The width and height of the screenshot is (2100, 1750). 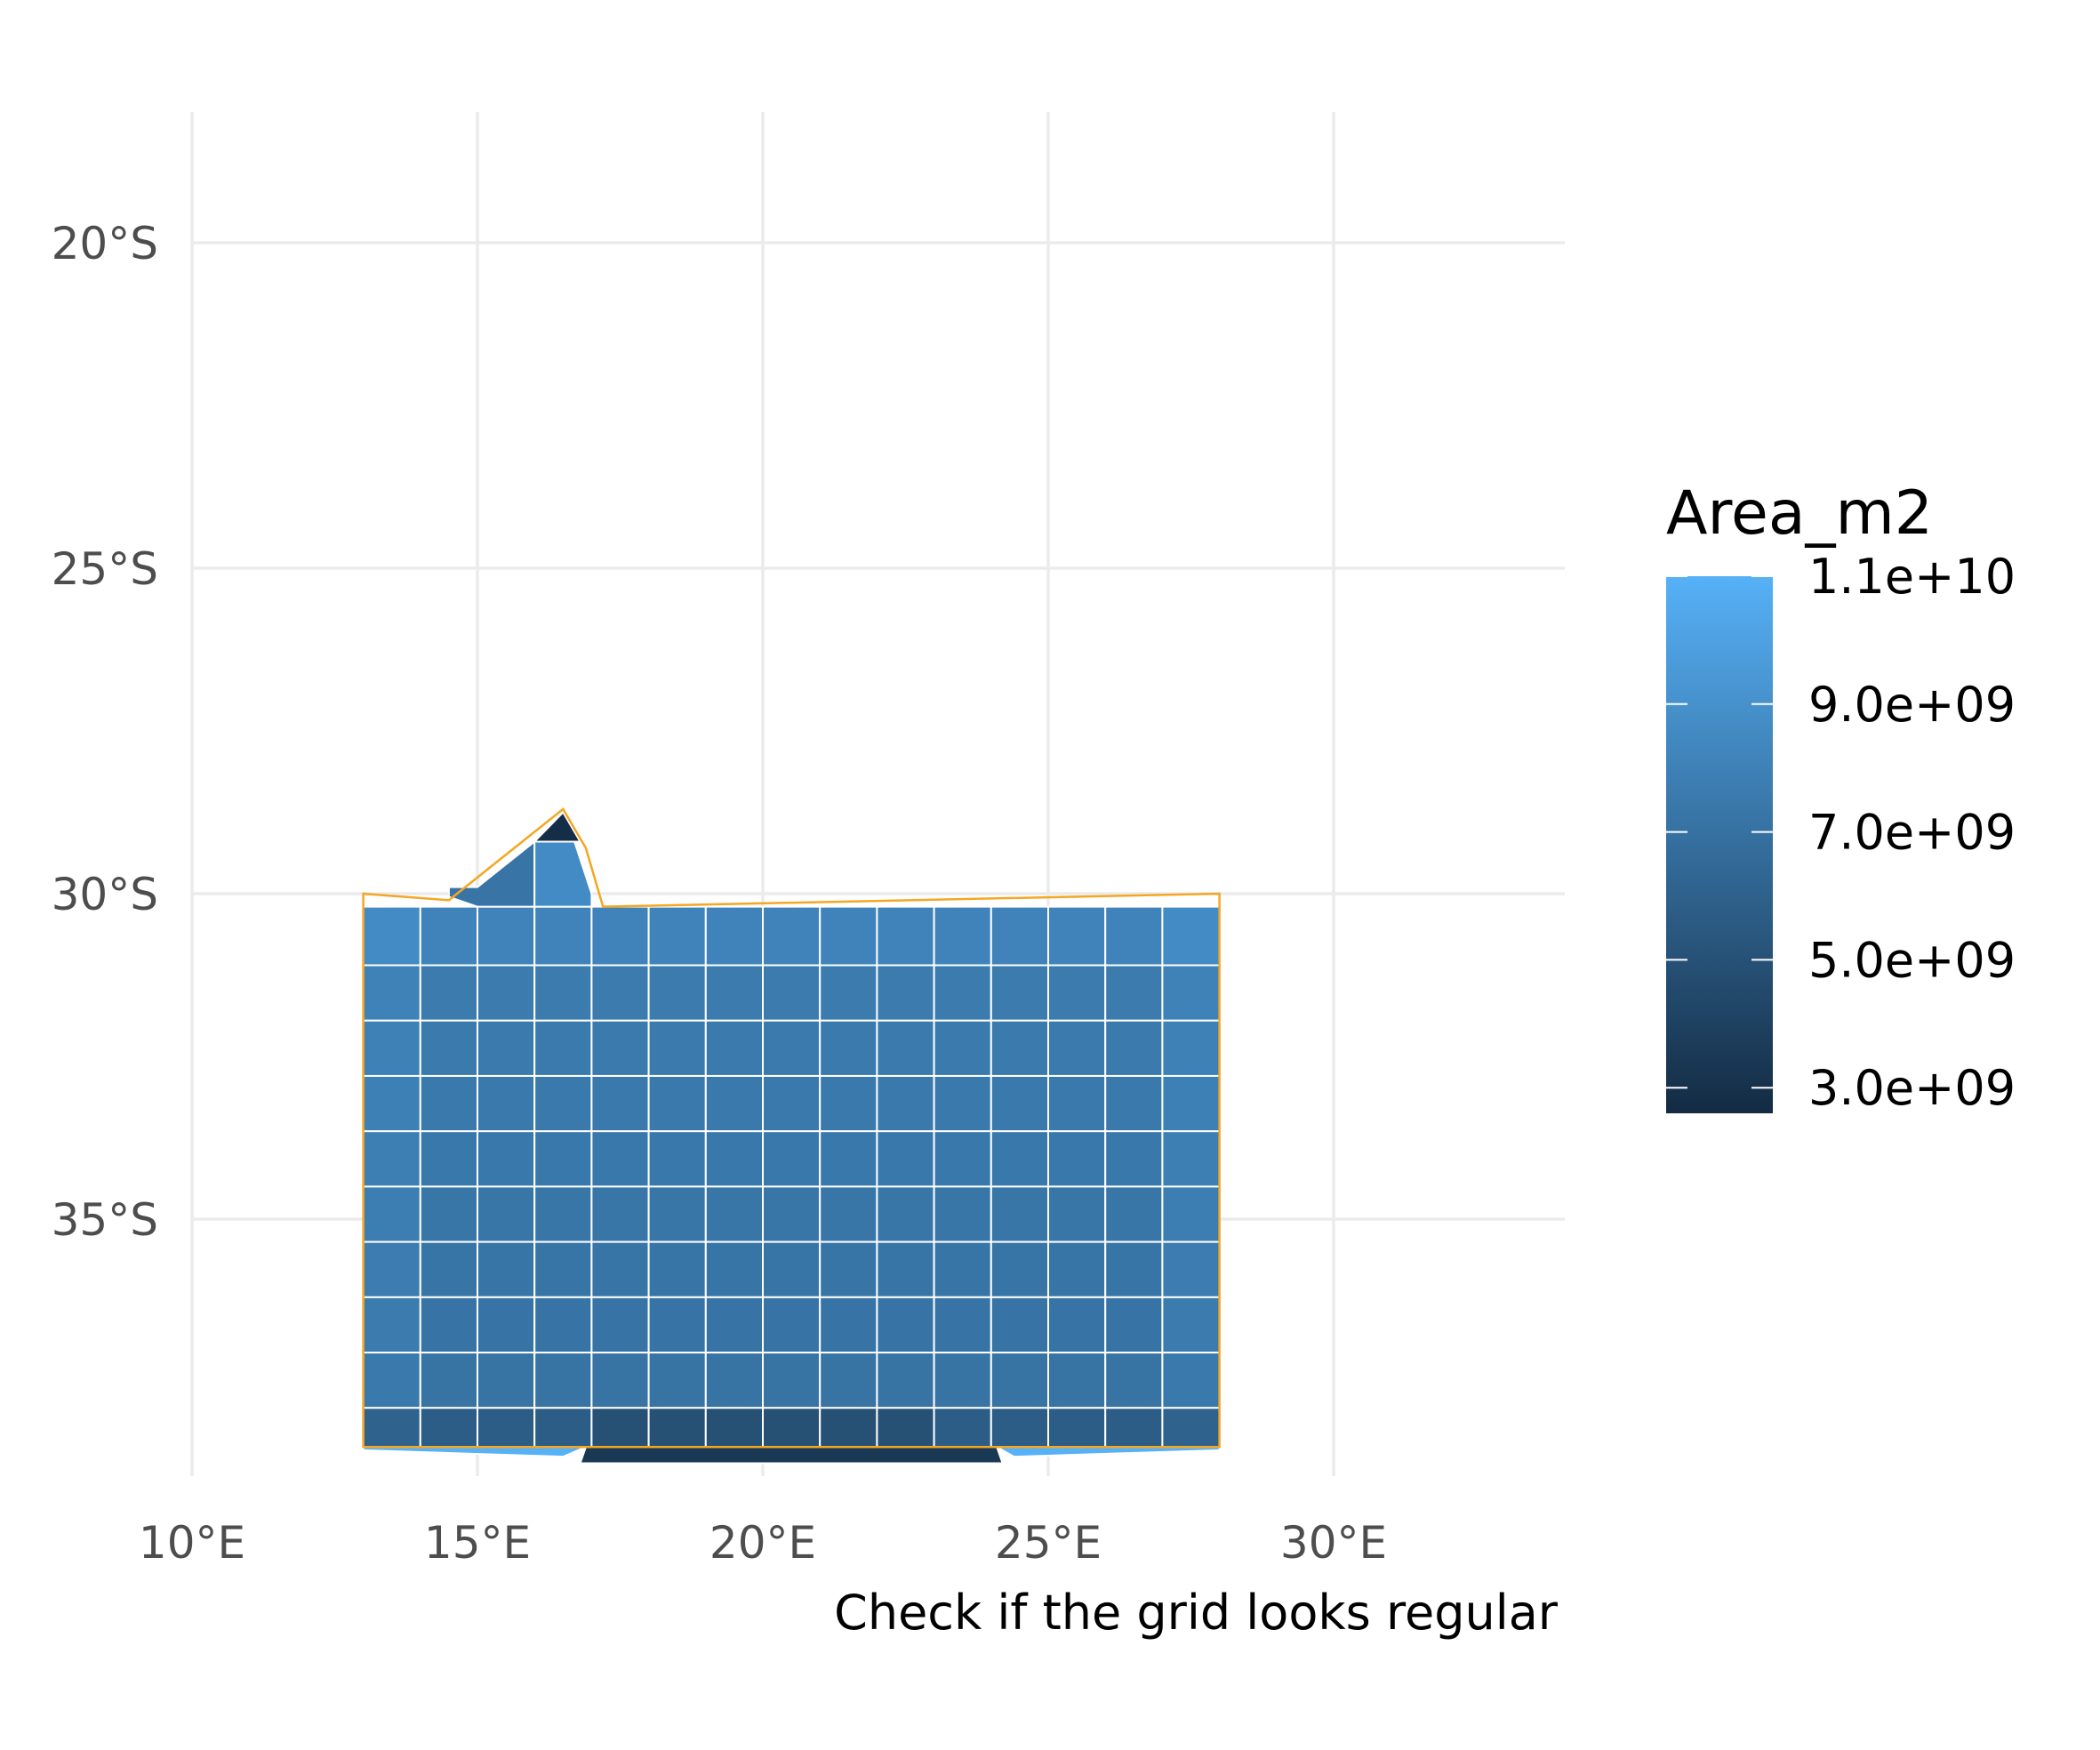 What do you see at coordinates (1912, 1088) in the screenshot?
I see `legend-label-4: 3.0e+09` at bounding box center [1912, 1088].